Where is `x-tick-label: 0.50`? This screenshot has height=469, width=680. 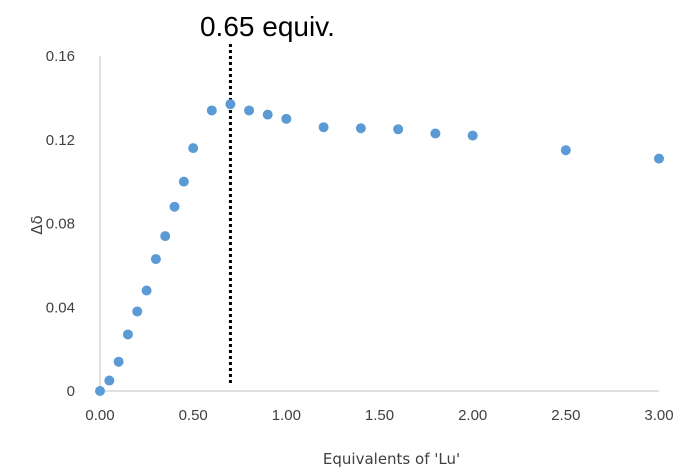 x-tick-label: 0.50 is located at coordinates (193, 415).